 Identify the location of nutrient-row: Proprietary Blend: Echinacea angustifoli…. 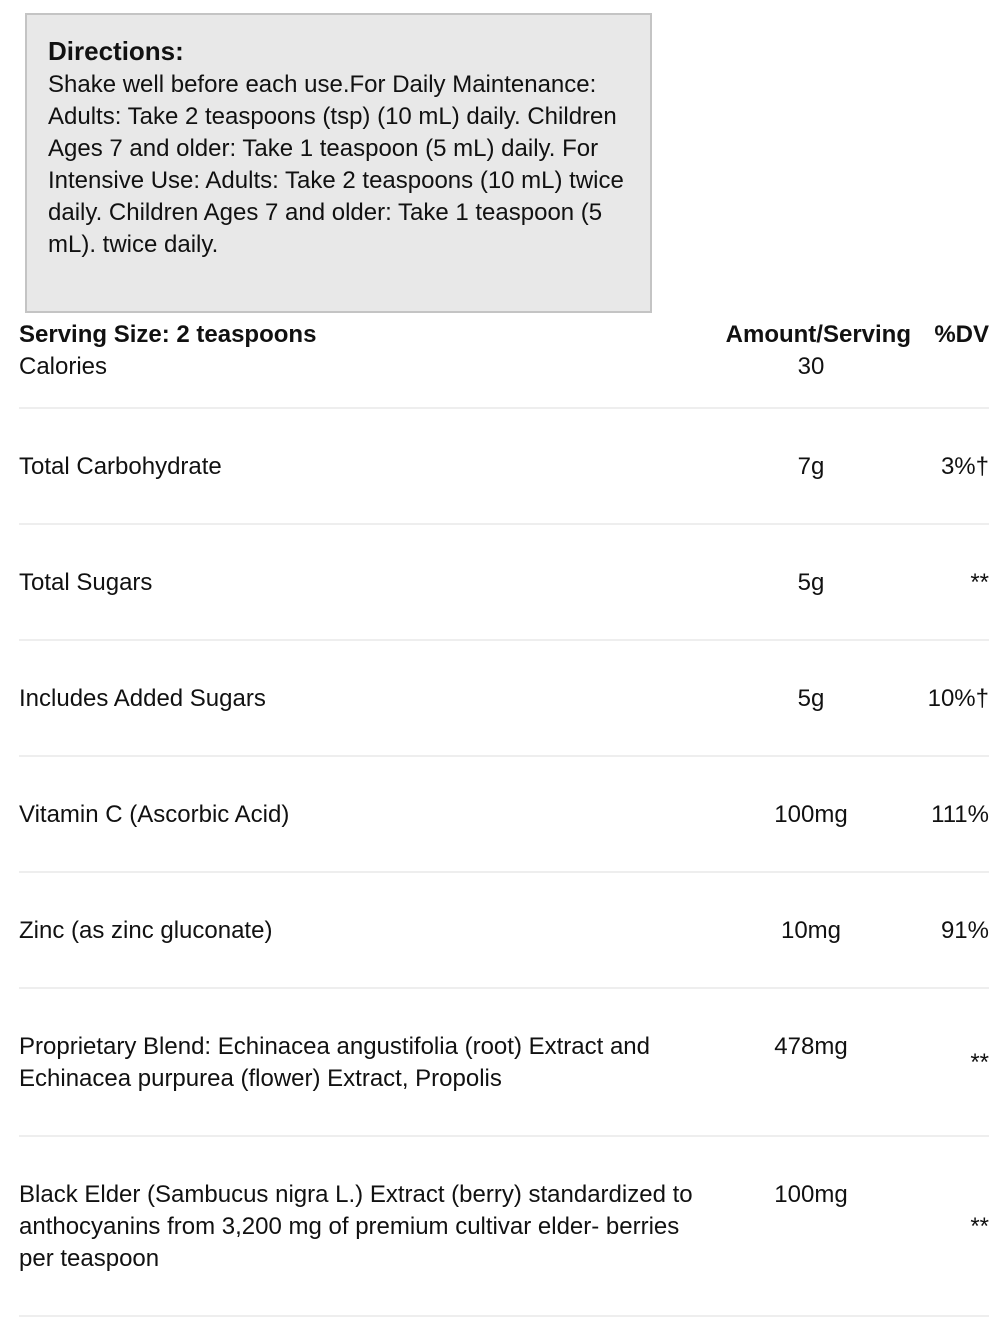
(504, 1062).